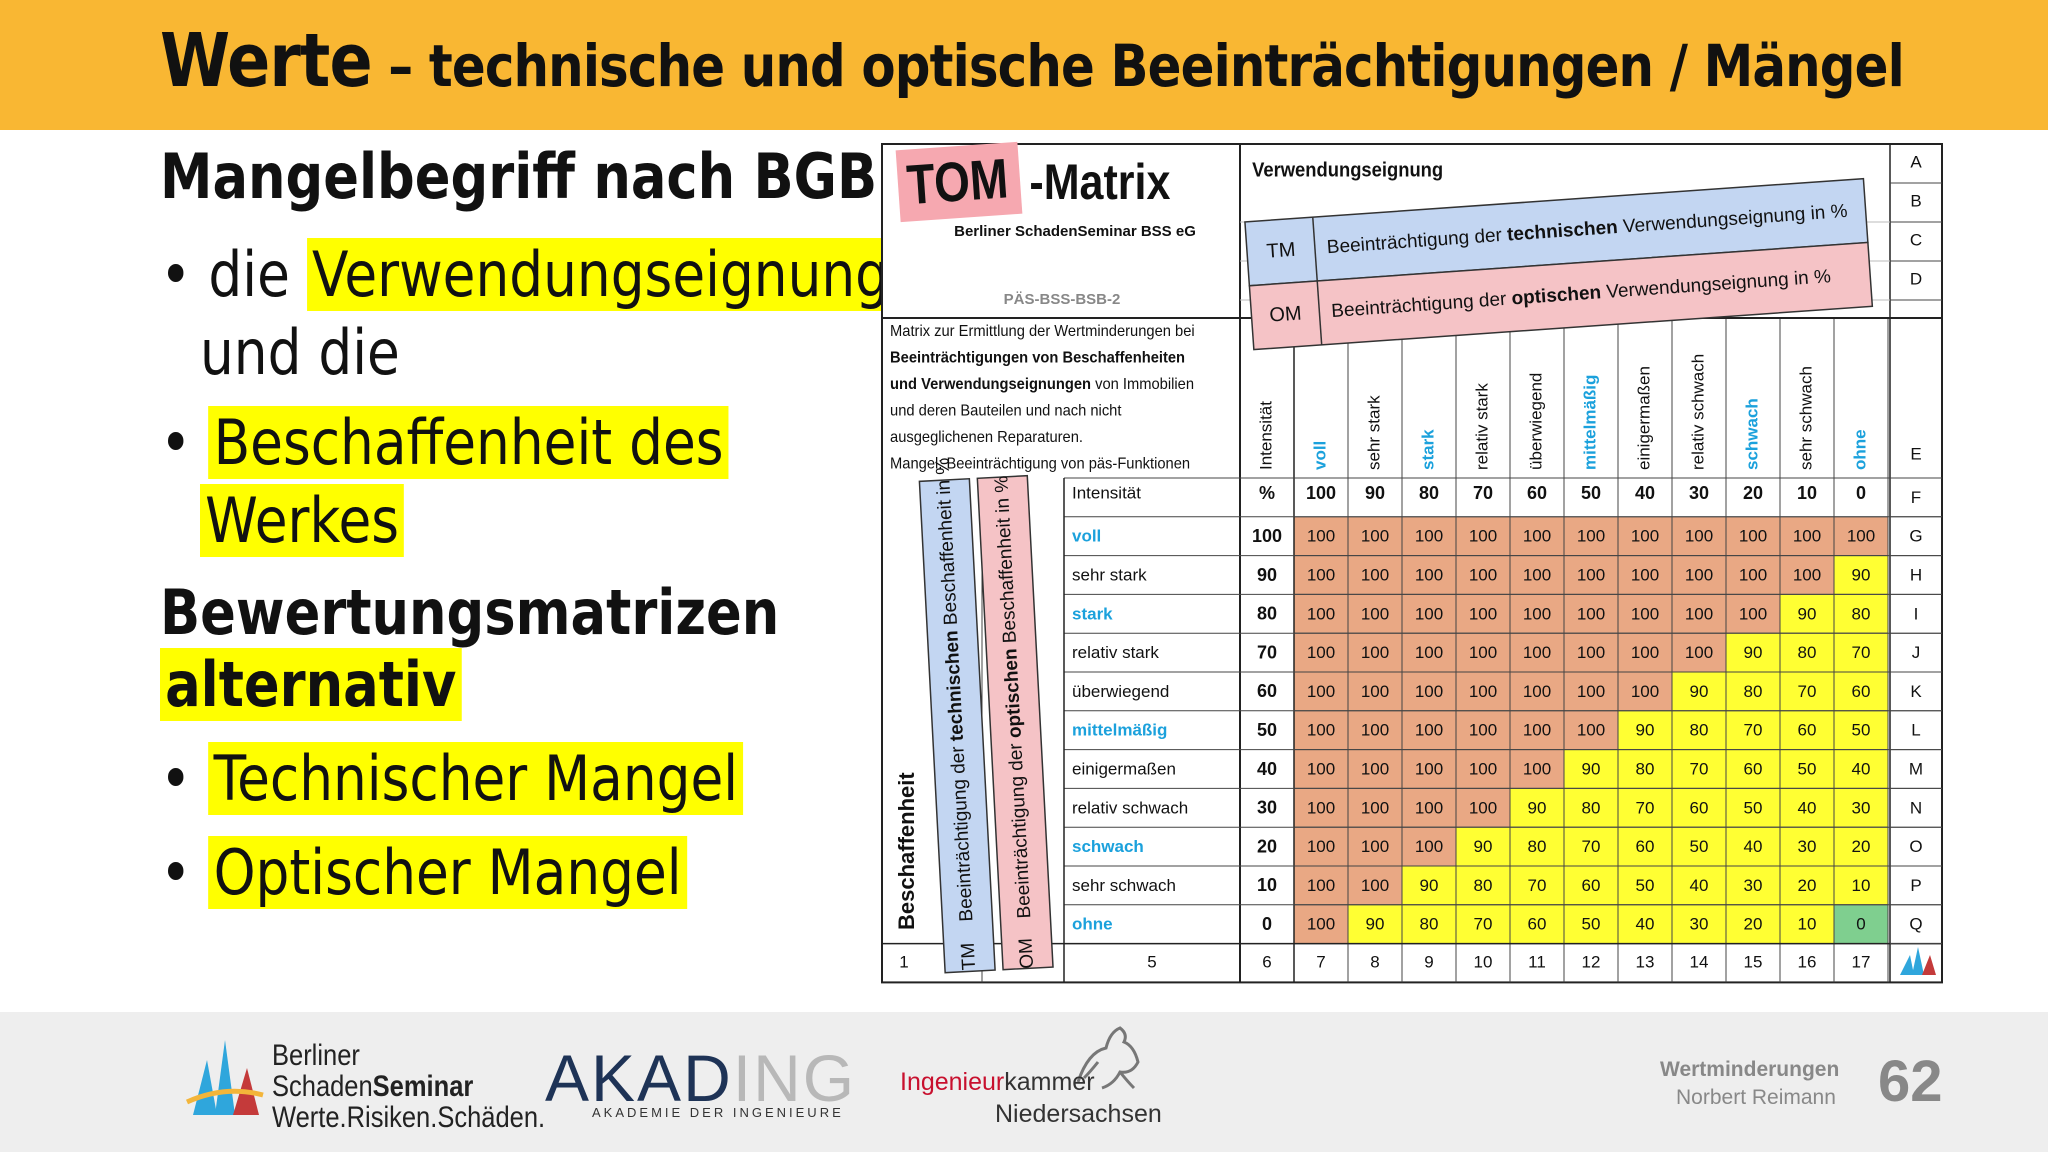 The width and height of the screenshot is (2048, 1152). What do you see at coordinates (1929, 965) in the screenshot?
I see `corner-logo-part` at bounding box center [1929, 965].